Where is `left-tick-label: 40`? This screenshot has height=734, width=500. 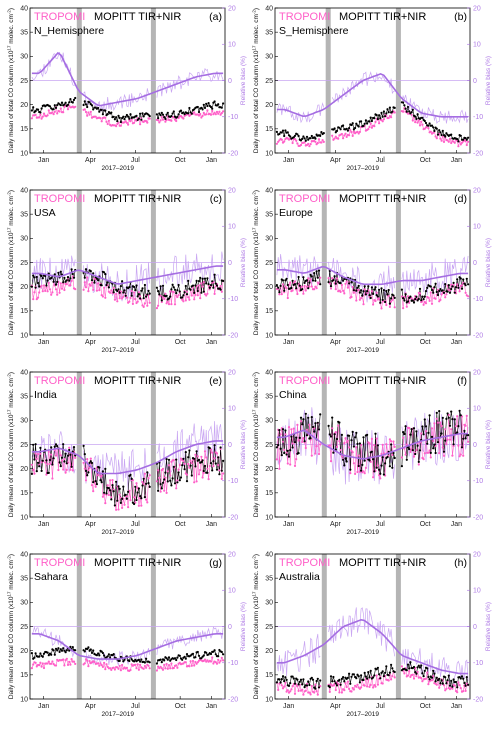 left-tick-label: 40 is located at coordinates (269, 372).